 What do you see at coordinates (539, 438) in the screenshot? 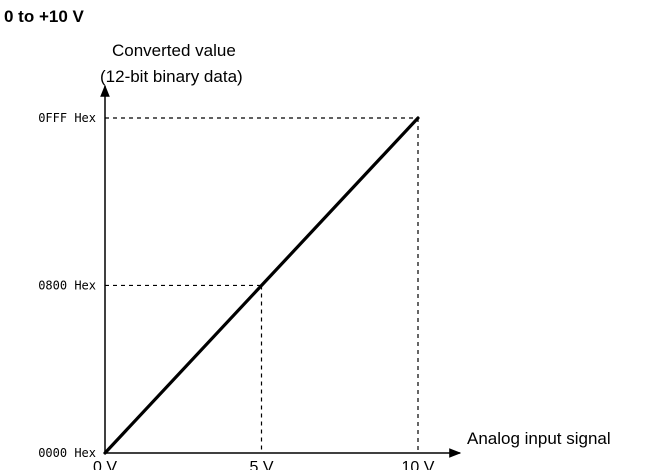
I see `x-axis-label: Analog input signal` at bounding box center [539, 438].